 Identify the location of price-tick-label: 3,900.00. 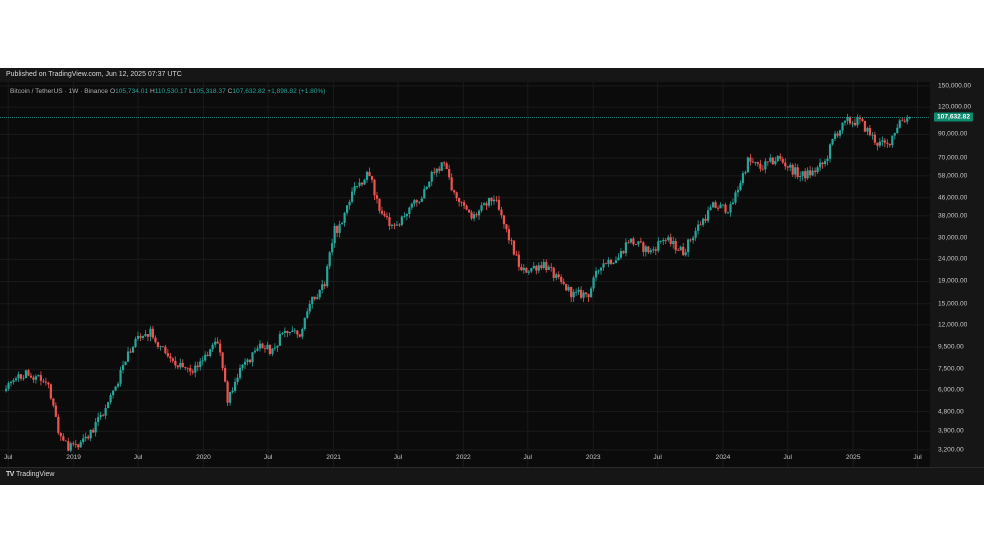
(951, 431).